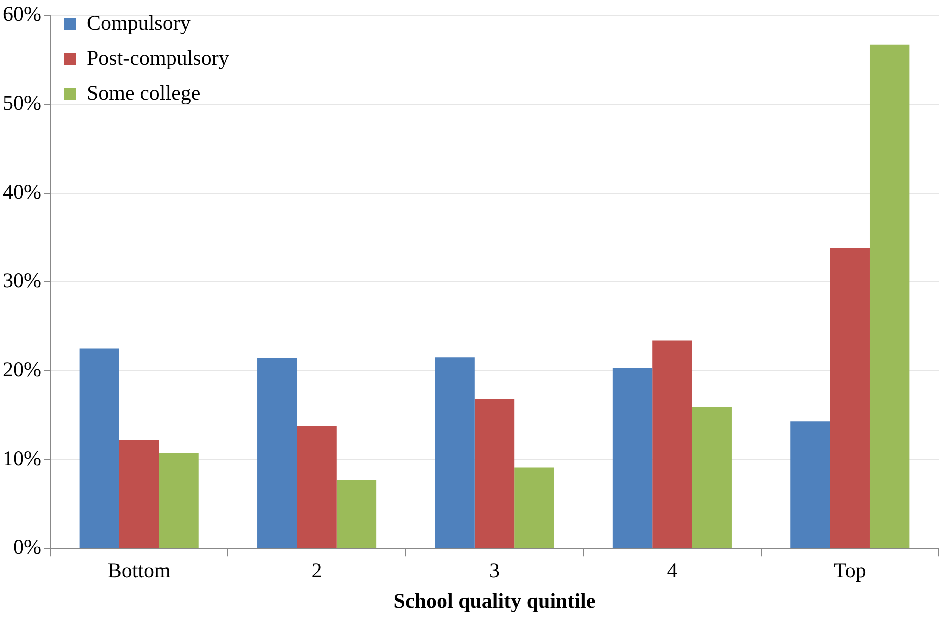 The image size is (941, 623). Describe the element at coordinates (495, 600) in the screenshot. I see `x-axis-title: School quality quintile` at that location.